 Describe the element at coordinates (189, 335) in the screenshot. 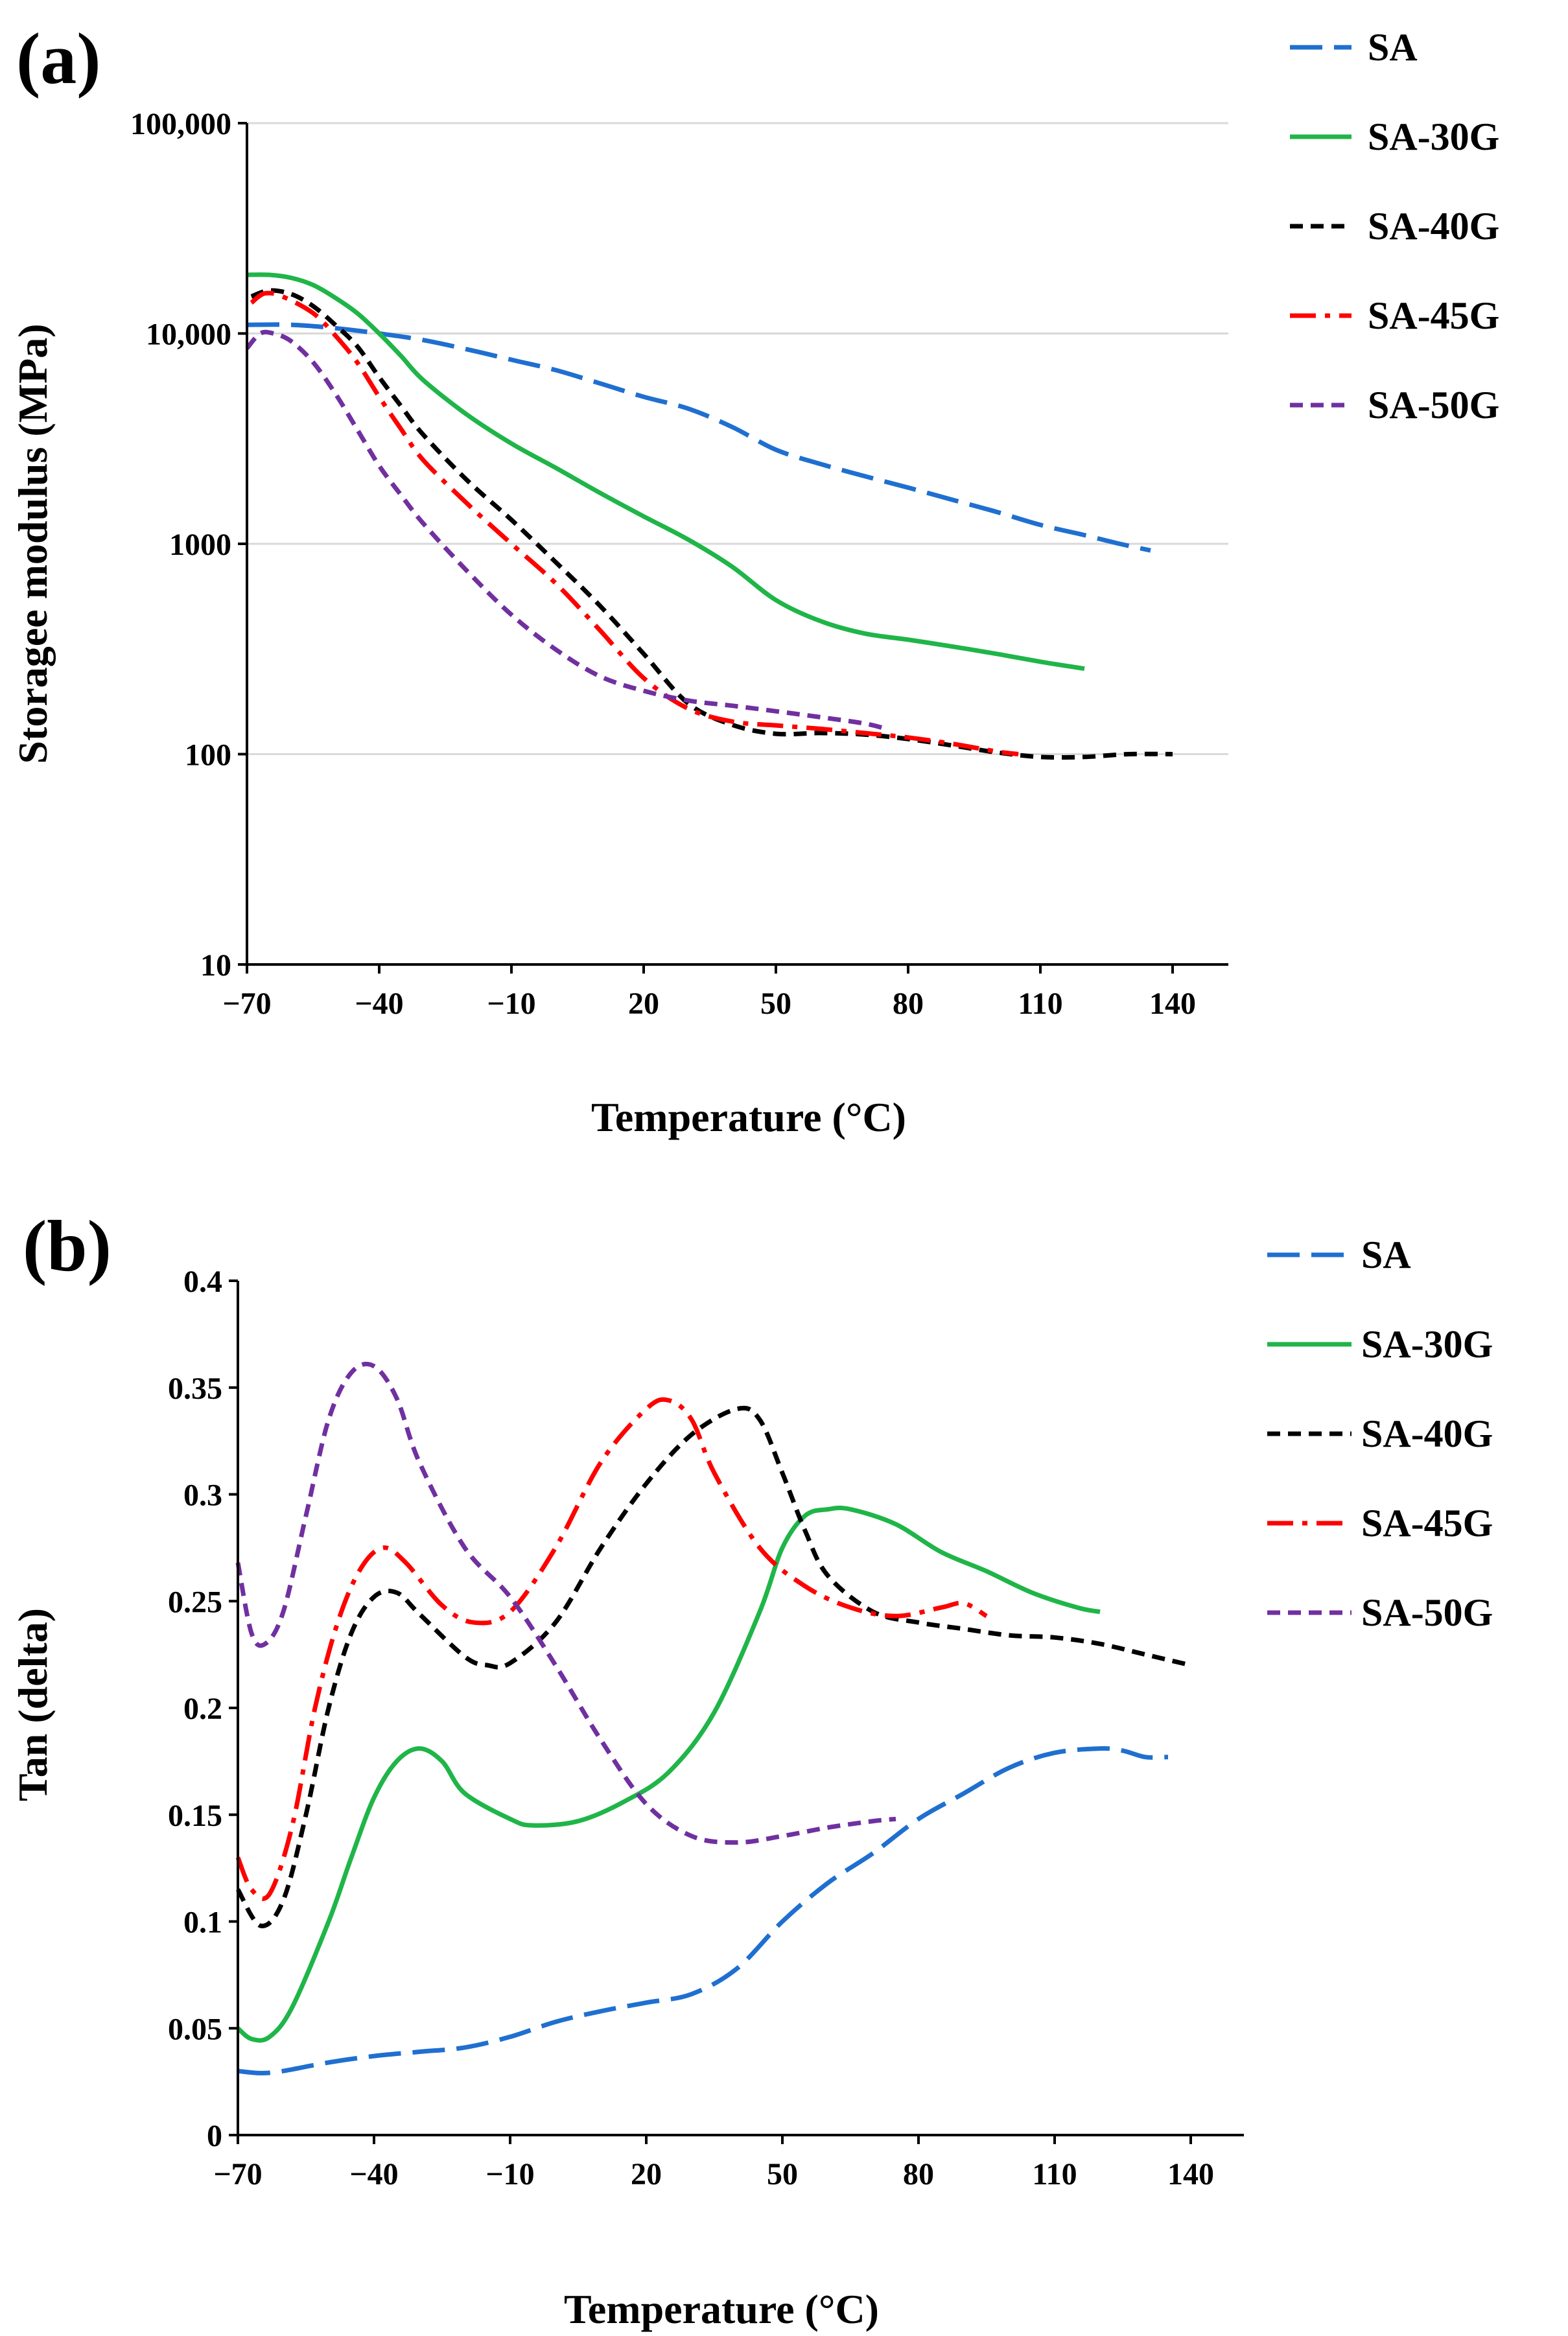

I see `y-tick-label: 10,000` at that location.